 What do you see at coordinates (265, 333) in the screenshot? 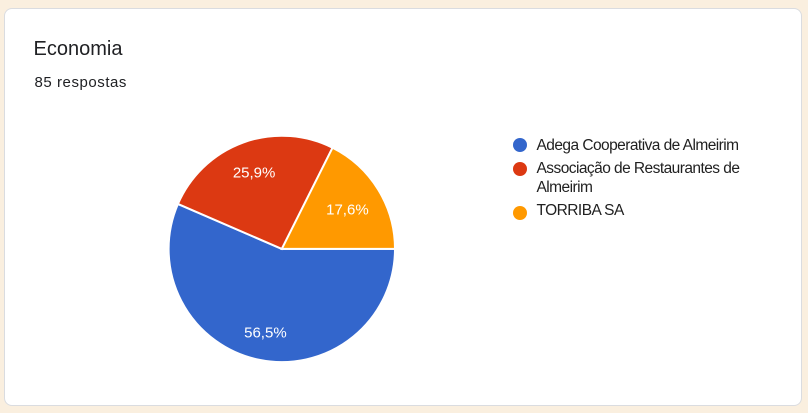
I see `svg-text: 56,5%` at bounding box center [265, 333].